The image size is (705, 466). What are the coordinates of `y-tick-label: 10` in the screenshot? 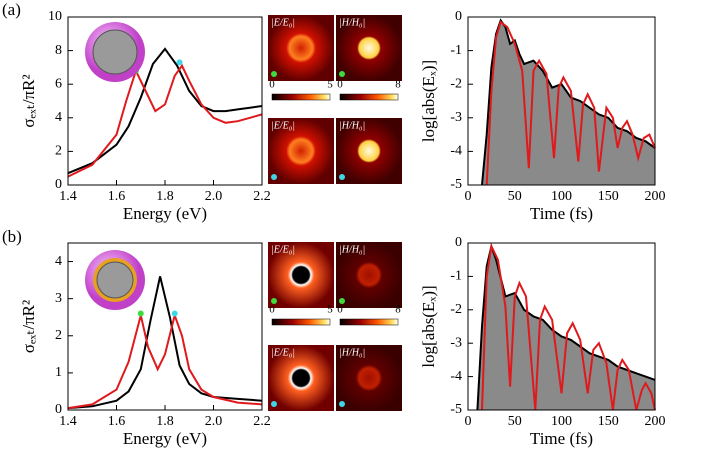 It's located at (55, 16).